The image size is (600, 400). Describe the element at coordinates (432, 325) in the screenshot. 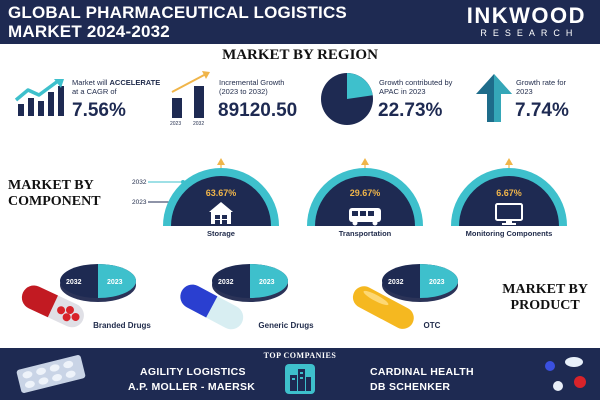

I see `otc-label: OTC` at that location.